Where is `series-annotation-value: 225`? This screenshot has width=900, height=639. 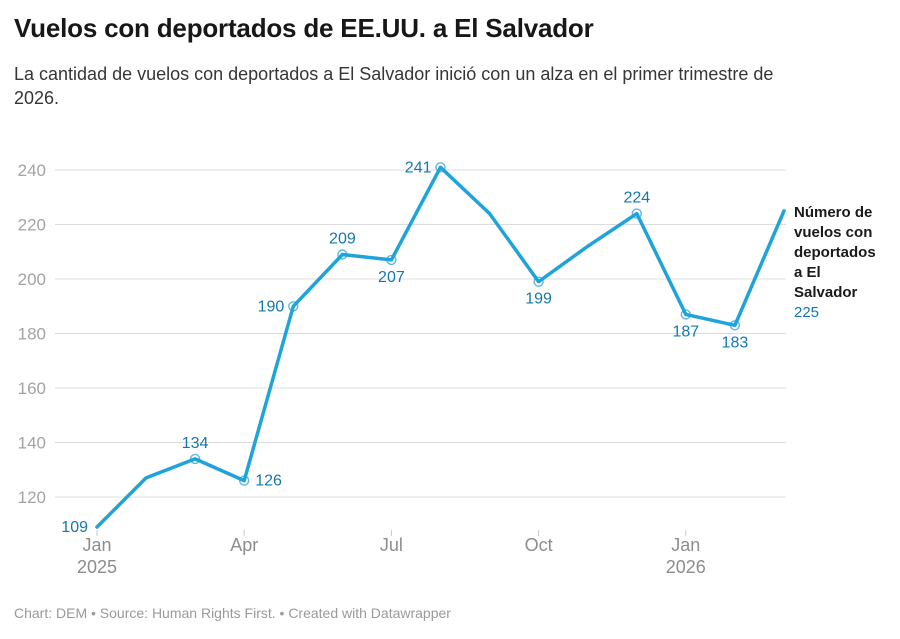 series-annotation-value: 225 is located at coordinates (807, 312).